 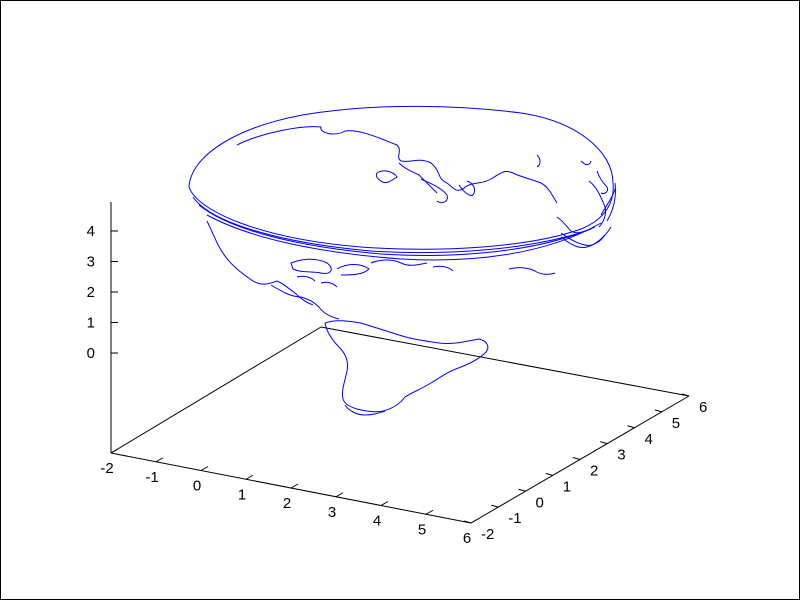 What do you see at coordinates (242, 494) in the screenshot?
I see `x-tick-label: 1` at bounding box center [242, 494].